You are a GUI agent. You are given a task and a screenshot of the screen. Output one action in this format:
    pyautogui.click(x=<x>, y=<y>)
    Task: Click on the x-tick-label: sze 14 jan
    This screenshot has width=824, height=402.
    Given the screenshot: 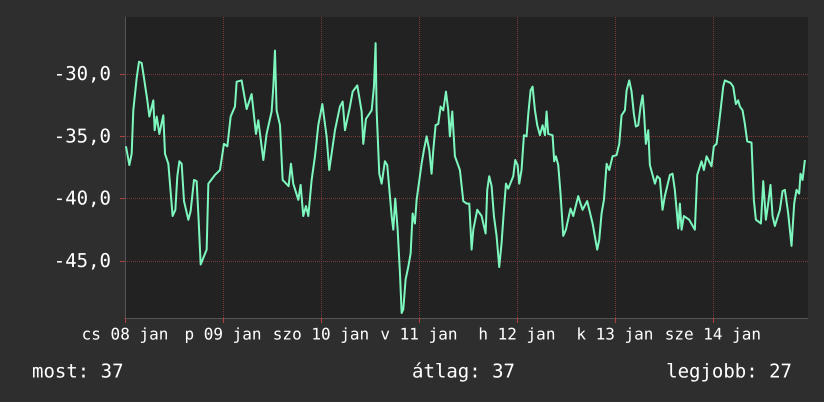 What is the action you would take?
    pyautogui.click(x=713, y=334)
    